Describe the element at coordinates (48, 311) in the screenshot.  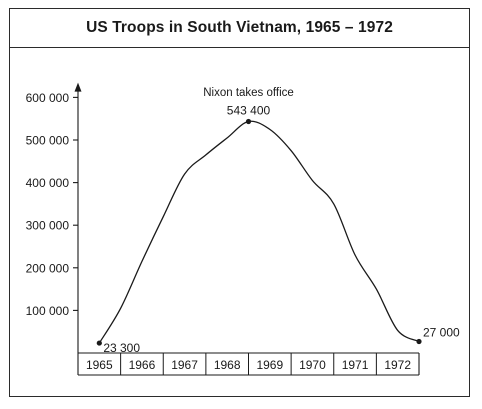
I see `y-tick-label: 100 000` at that location.